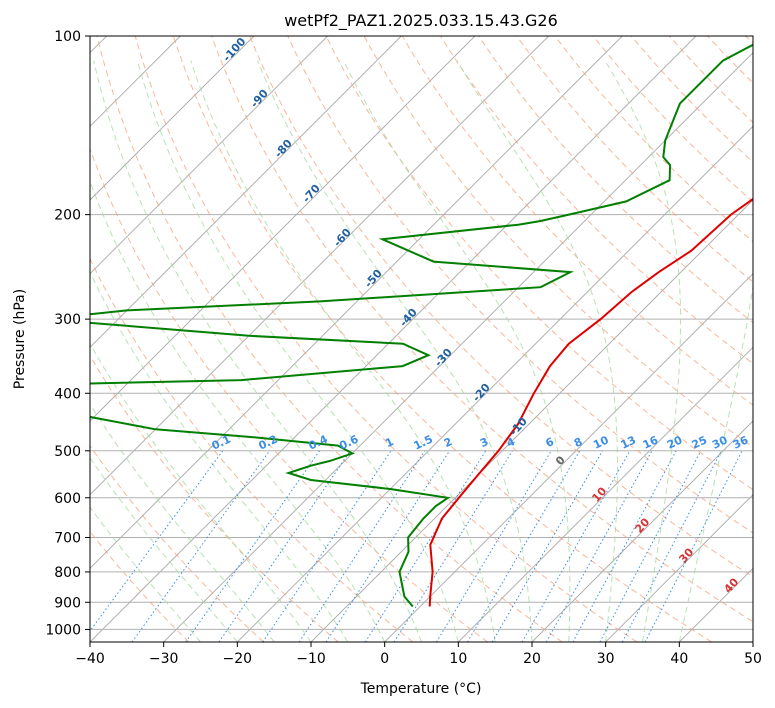 This screenshot has width=775, height=708. Describe the element at coordinates (458, 659) in the screenshot. I see `x-tick-label: 10` at that location.